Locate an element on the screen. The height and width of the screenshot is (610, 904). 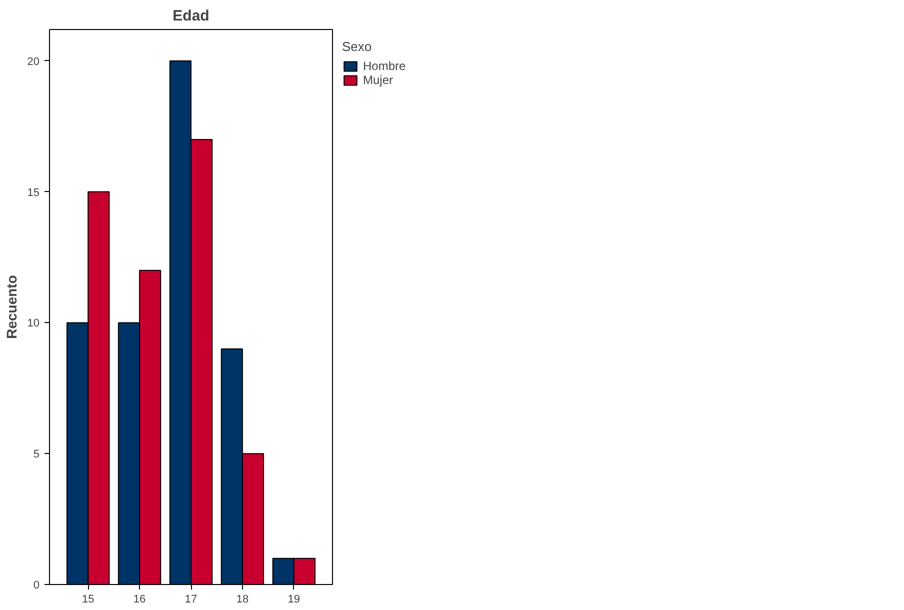
y-tick-label: 5 is located at coordinates (36, 454).